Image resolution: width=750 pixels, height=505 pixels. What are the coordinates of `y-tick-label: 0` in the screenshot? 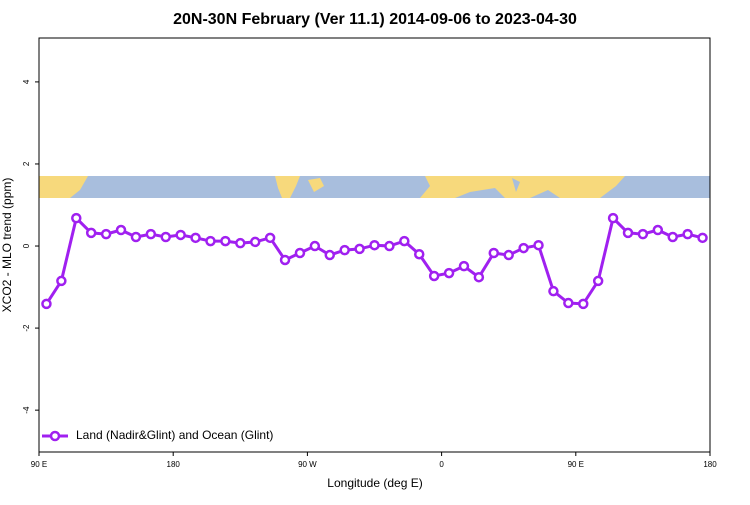 It's located at (26, 245).